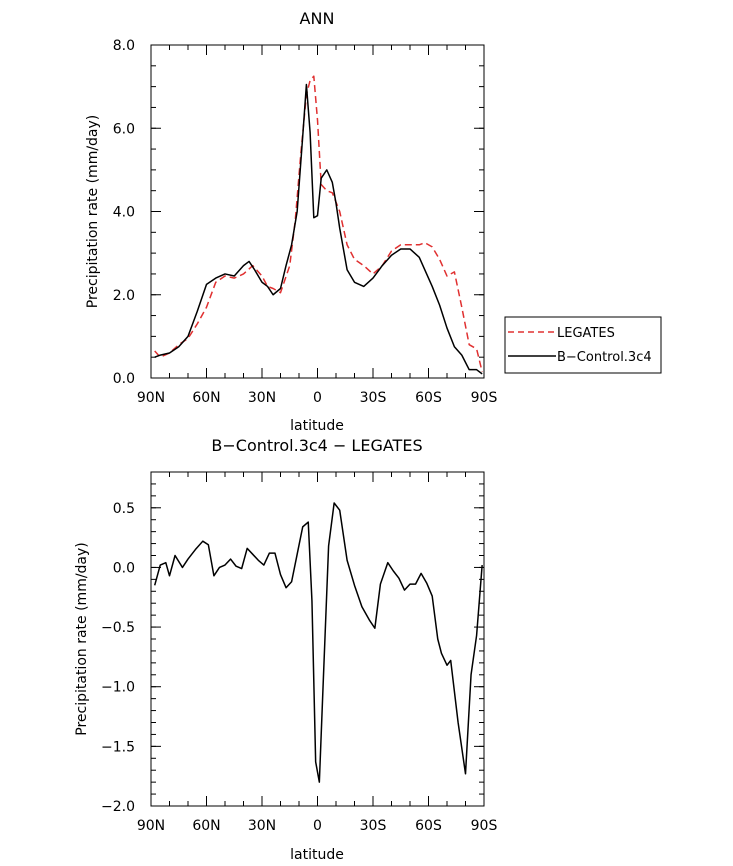 Image resolution: width=733 pixels, height=866 pixels. I want to click on y-tick-label: 6.0, so click(124, 129).